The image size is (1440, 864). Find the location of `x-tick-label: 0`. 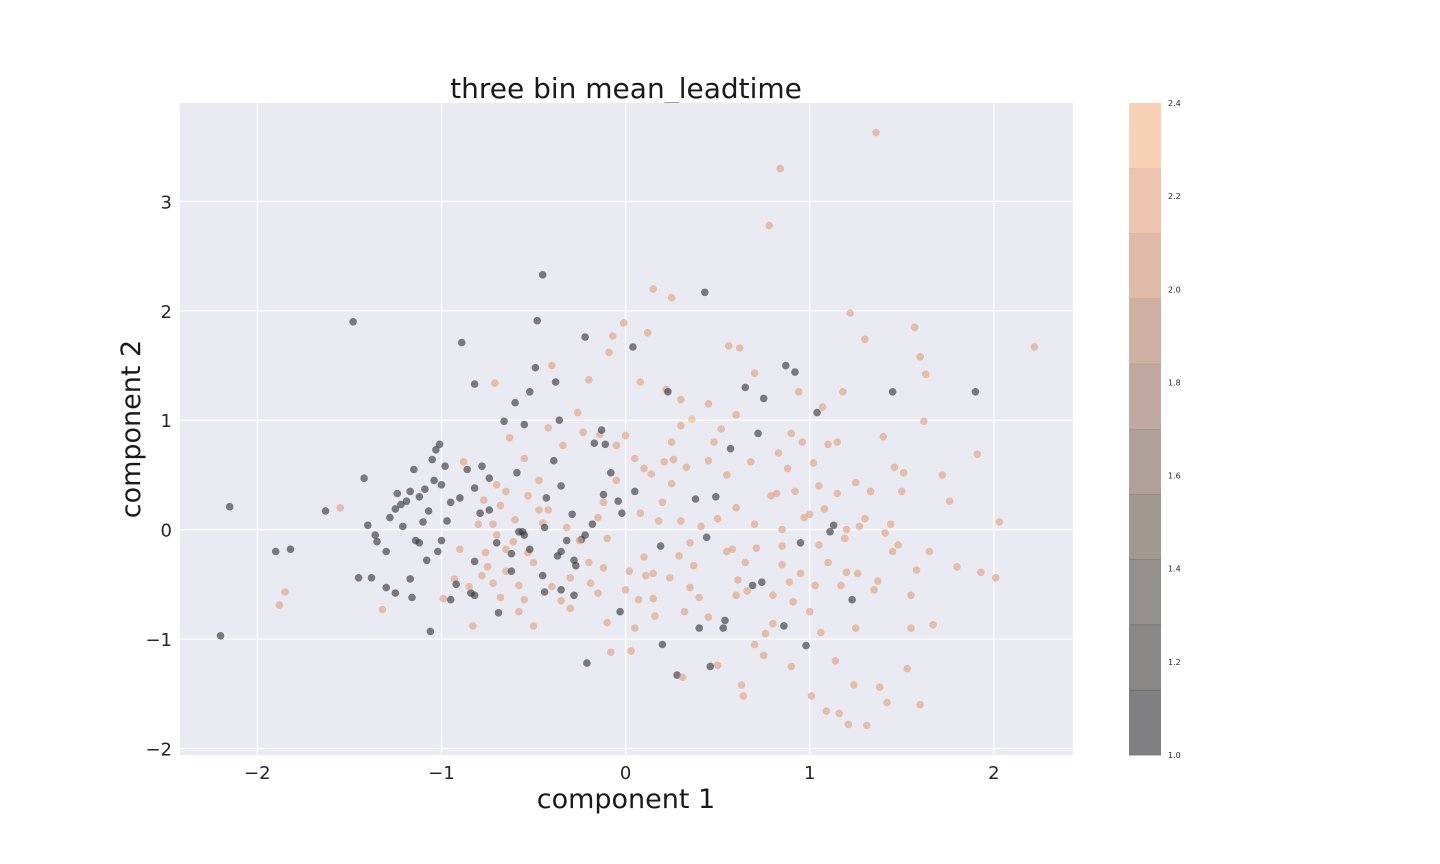

x-tick-label: 0 is located at coordinates (625, 773).